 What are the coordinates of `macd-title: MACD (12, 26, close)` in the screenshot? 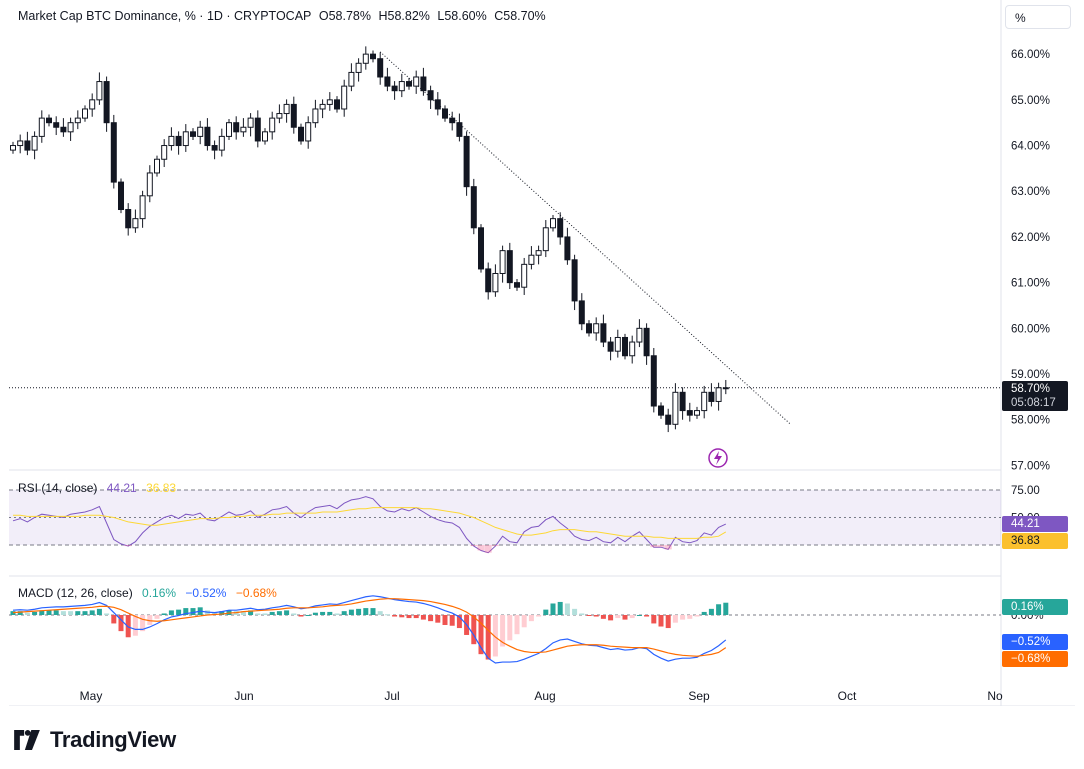 It's located at (75, 593).